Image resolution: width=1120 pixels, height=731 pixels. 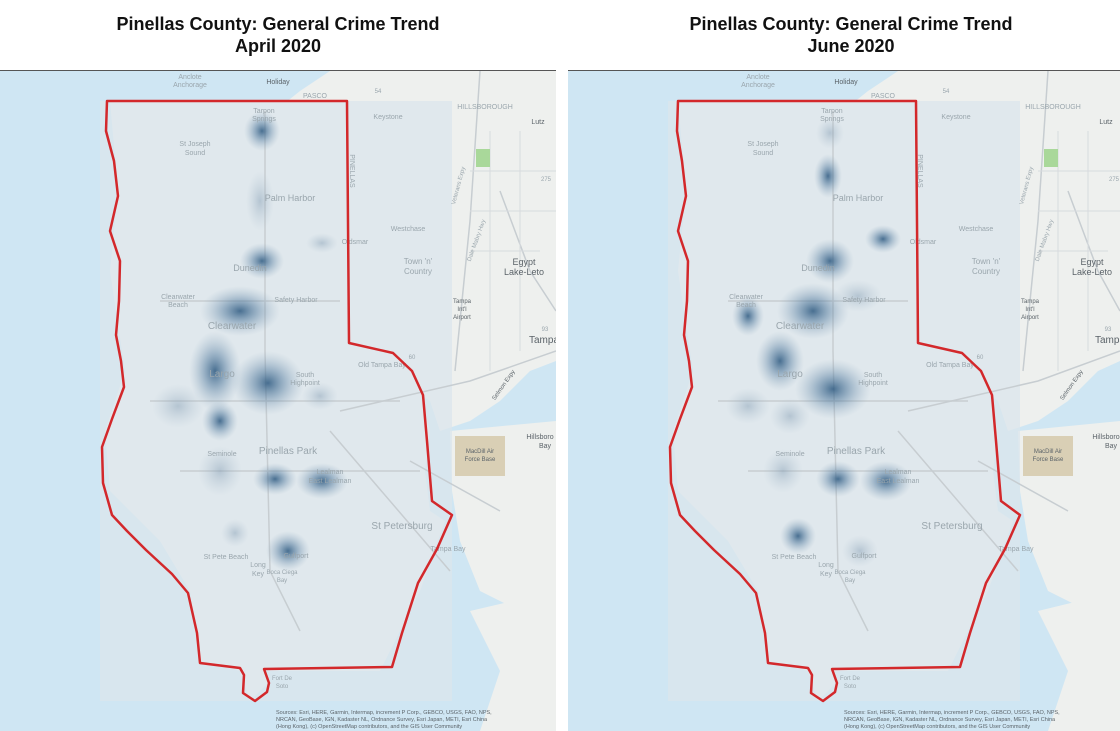 I want to click on label-largo: Largo, so click(x=222, y=374).